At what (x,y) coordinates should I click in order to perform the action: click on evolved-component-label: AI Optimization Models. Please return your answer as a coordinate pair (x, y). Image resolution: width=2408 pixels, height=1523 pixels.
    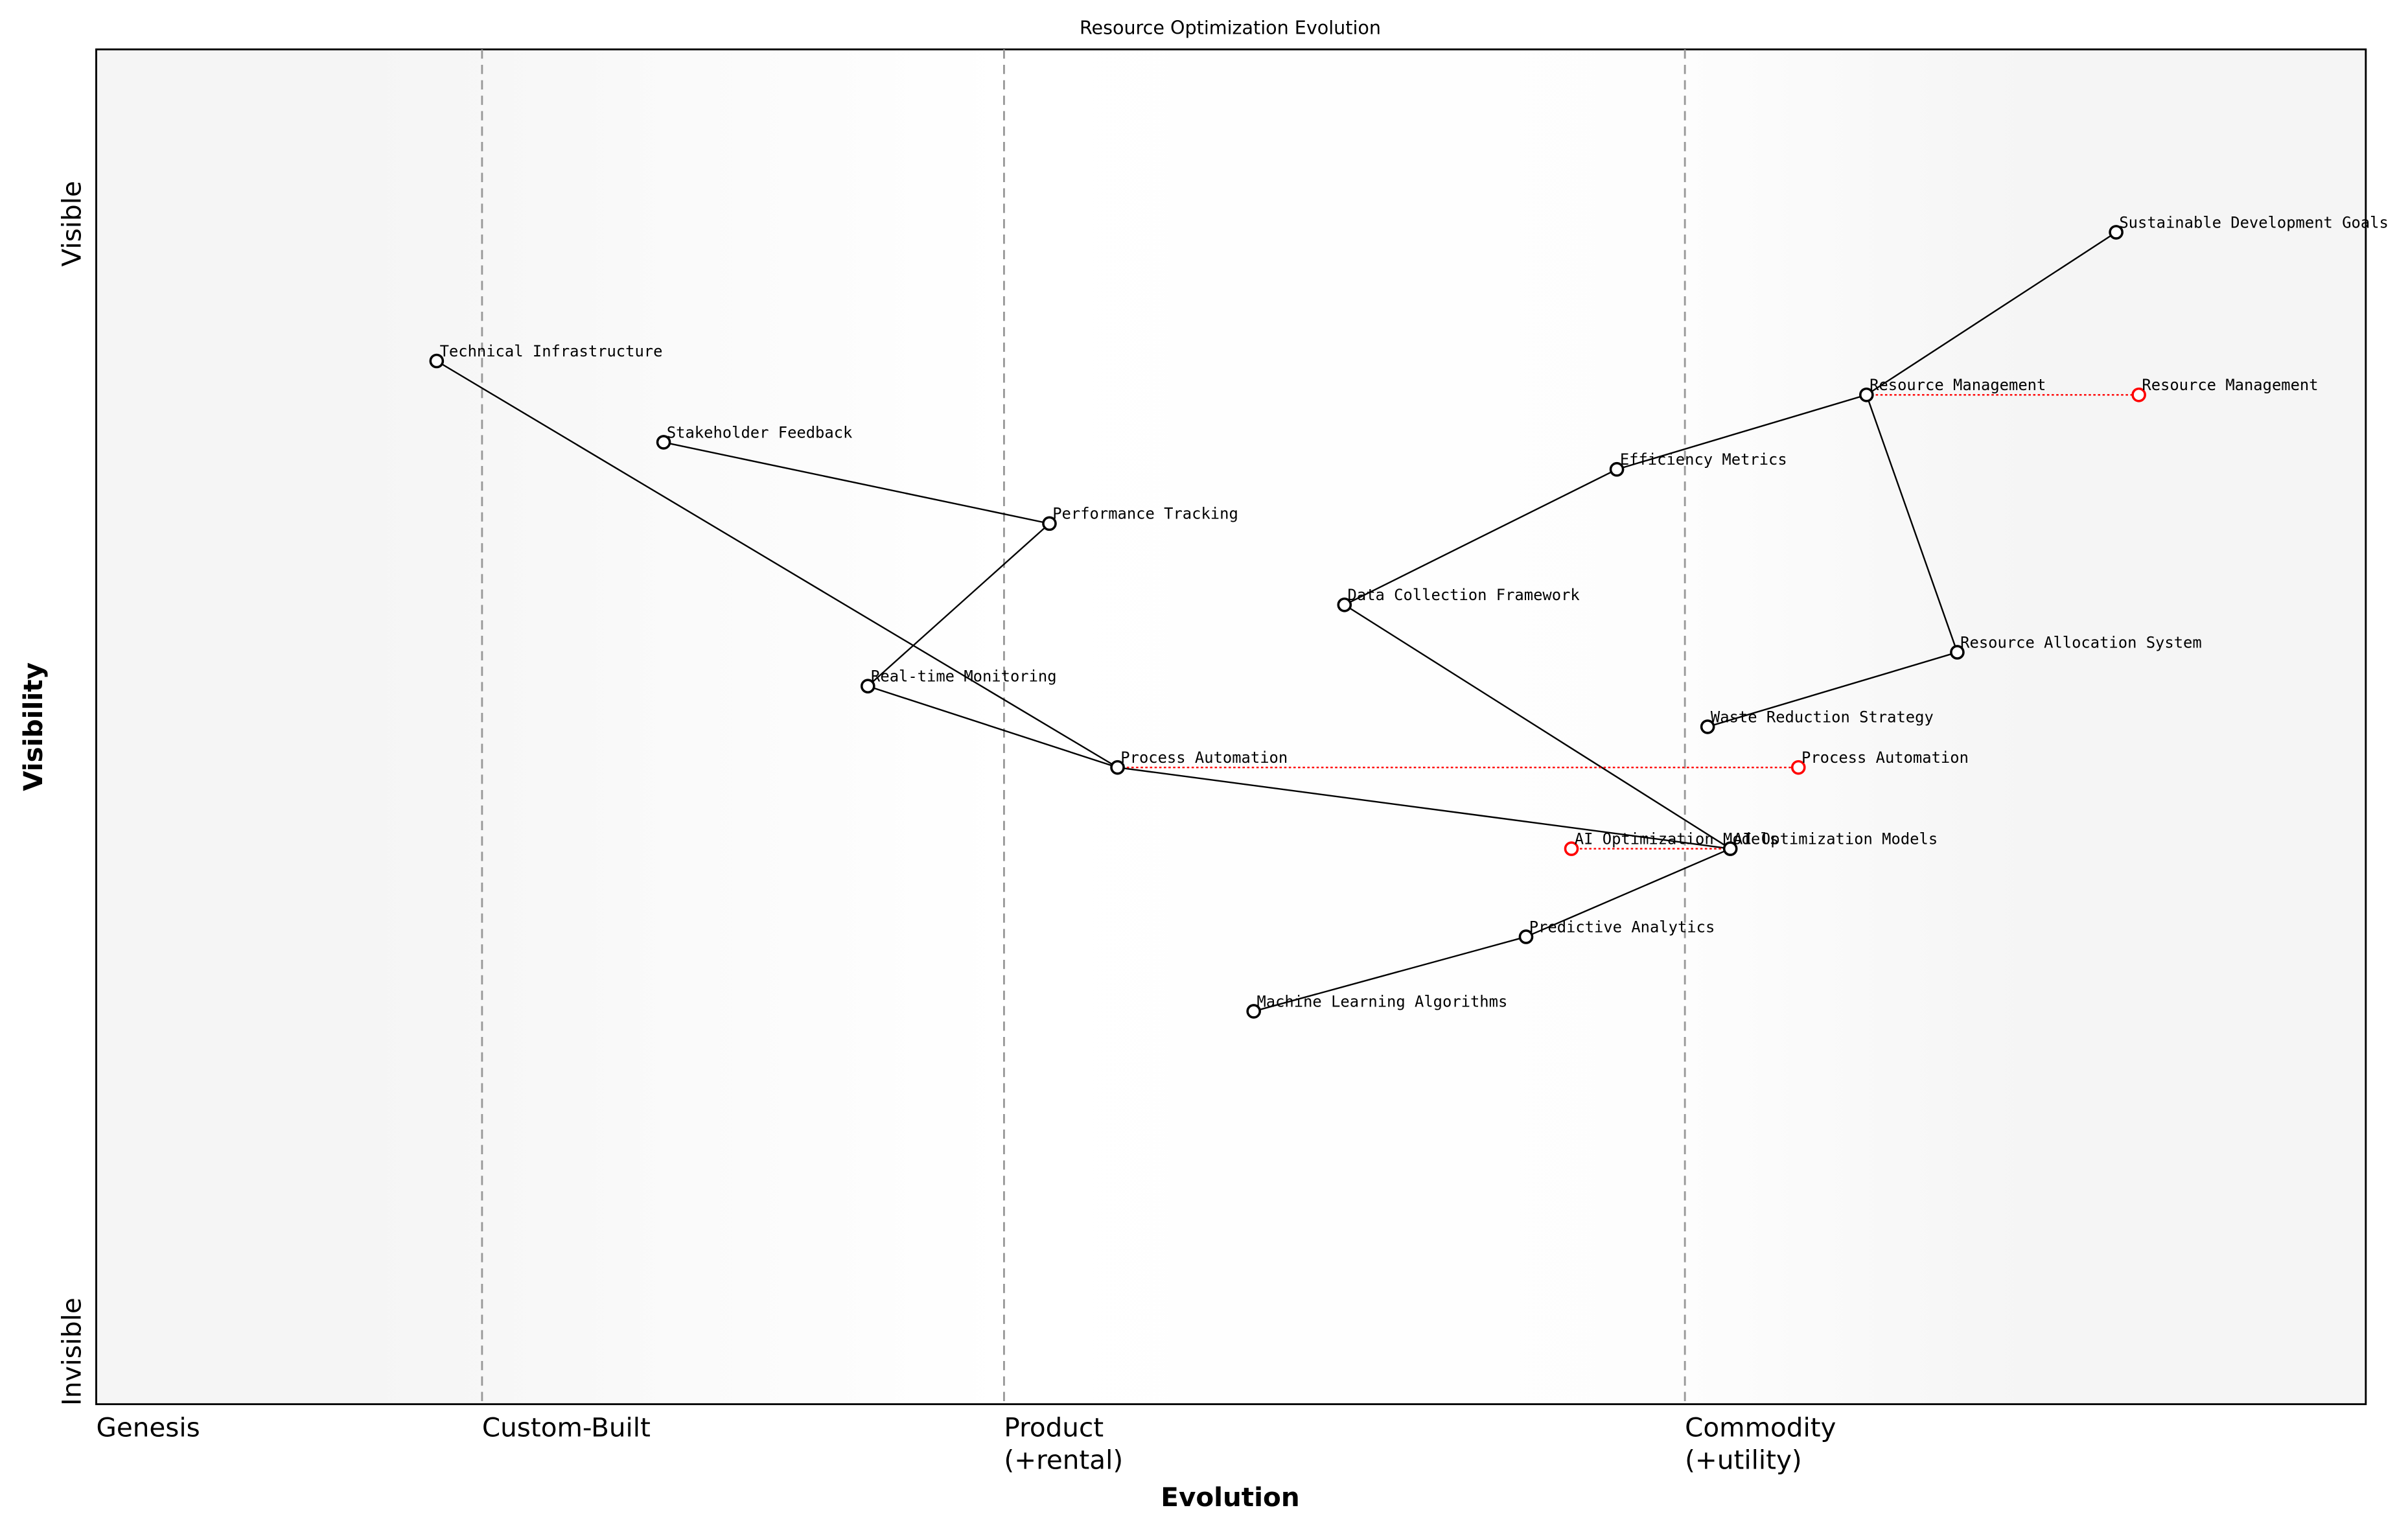
    Looking at the image, I should click on (1677, 839).